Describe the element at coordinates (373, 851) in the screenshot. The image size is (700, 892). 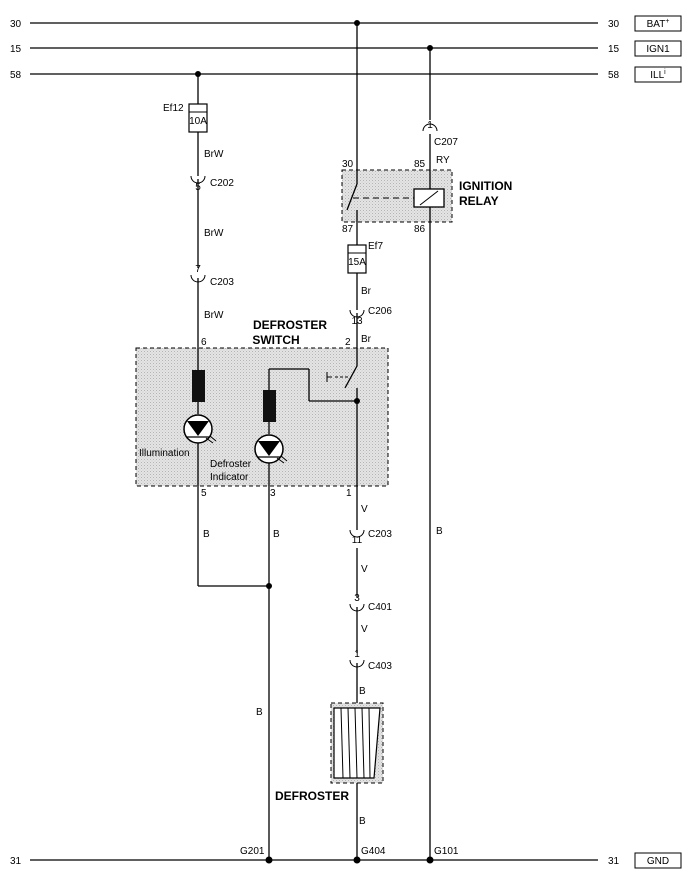
I see `ground-g404-label: G404` at that location.